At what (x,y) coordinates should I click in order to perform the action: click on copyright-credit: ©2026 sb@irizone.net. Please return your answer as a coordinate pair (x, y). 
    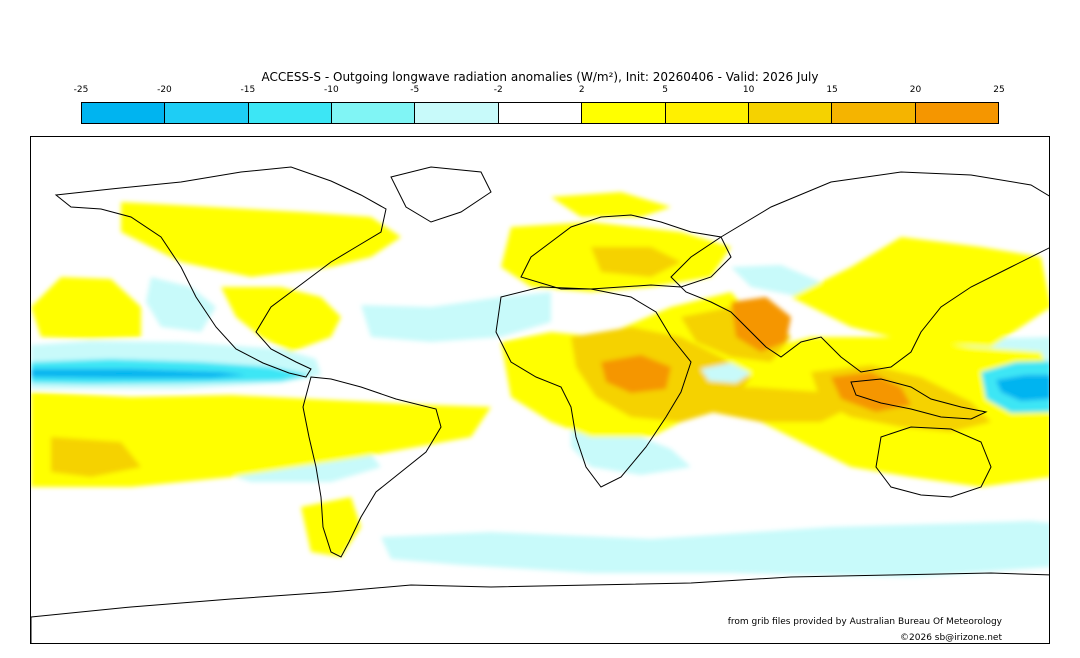
    Looking at the image, I should click on (951, 638).